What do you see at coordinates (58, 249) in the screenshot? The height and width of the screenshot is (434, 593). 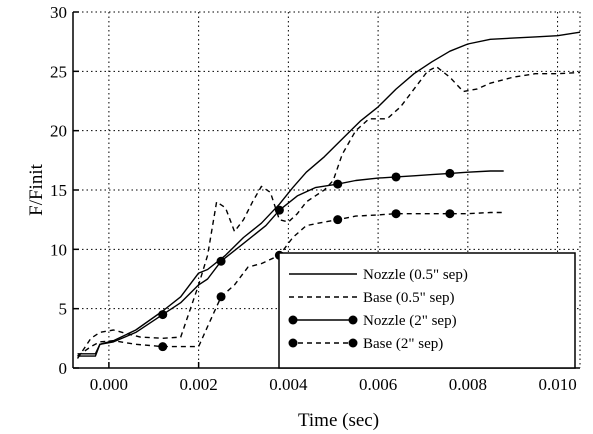 I see `y-tick-label: 10` at bounding box center [58, 249].